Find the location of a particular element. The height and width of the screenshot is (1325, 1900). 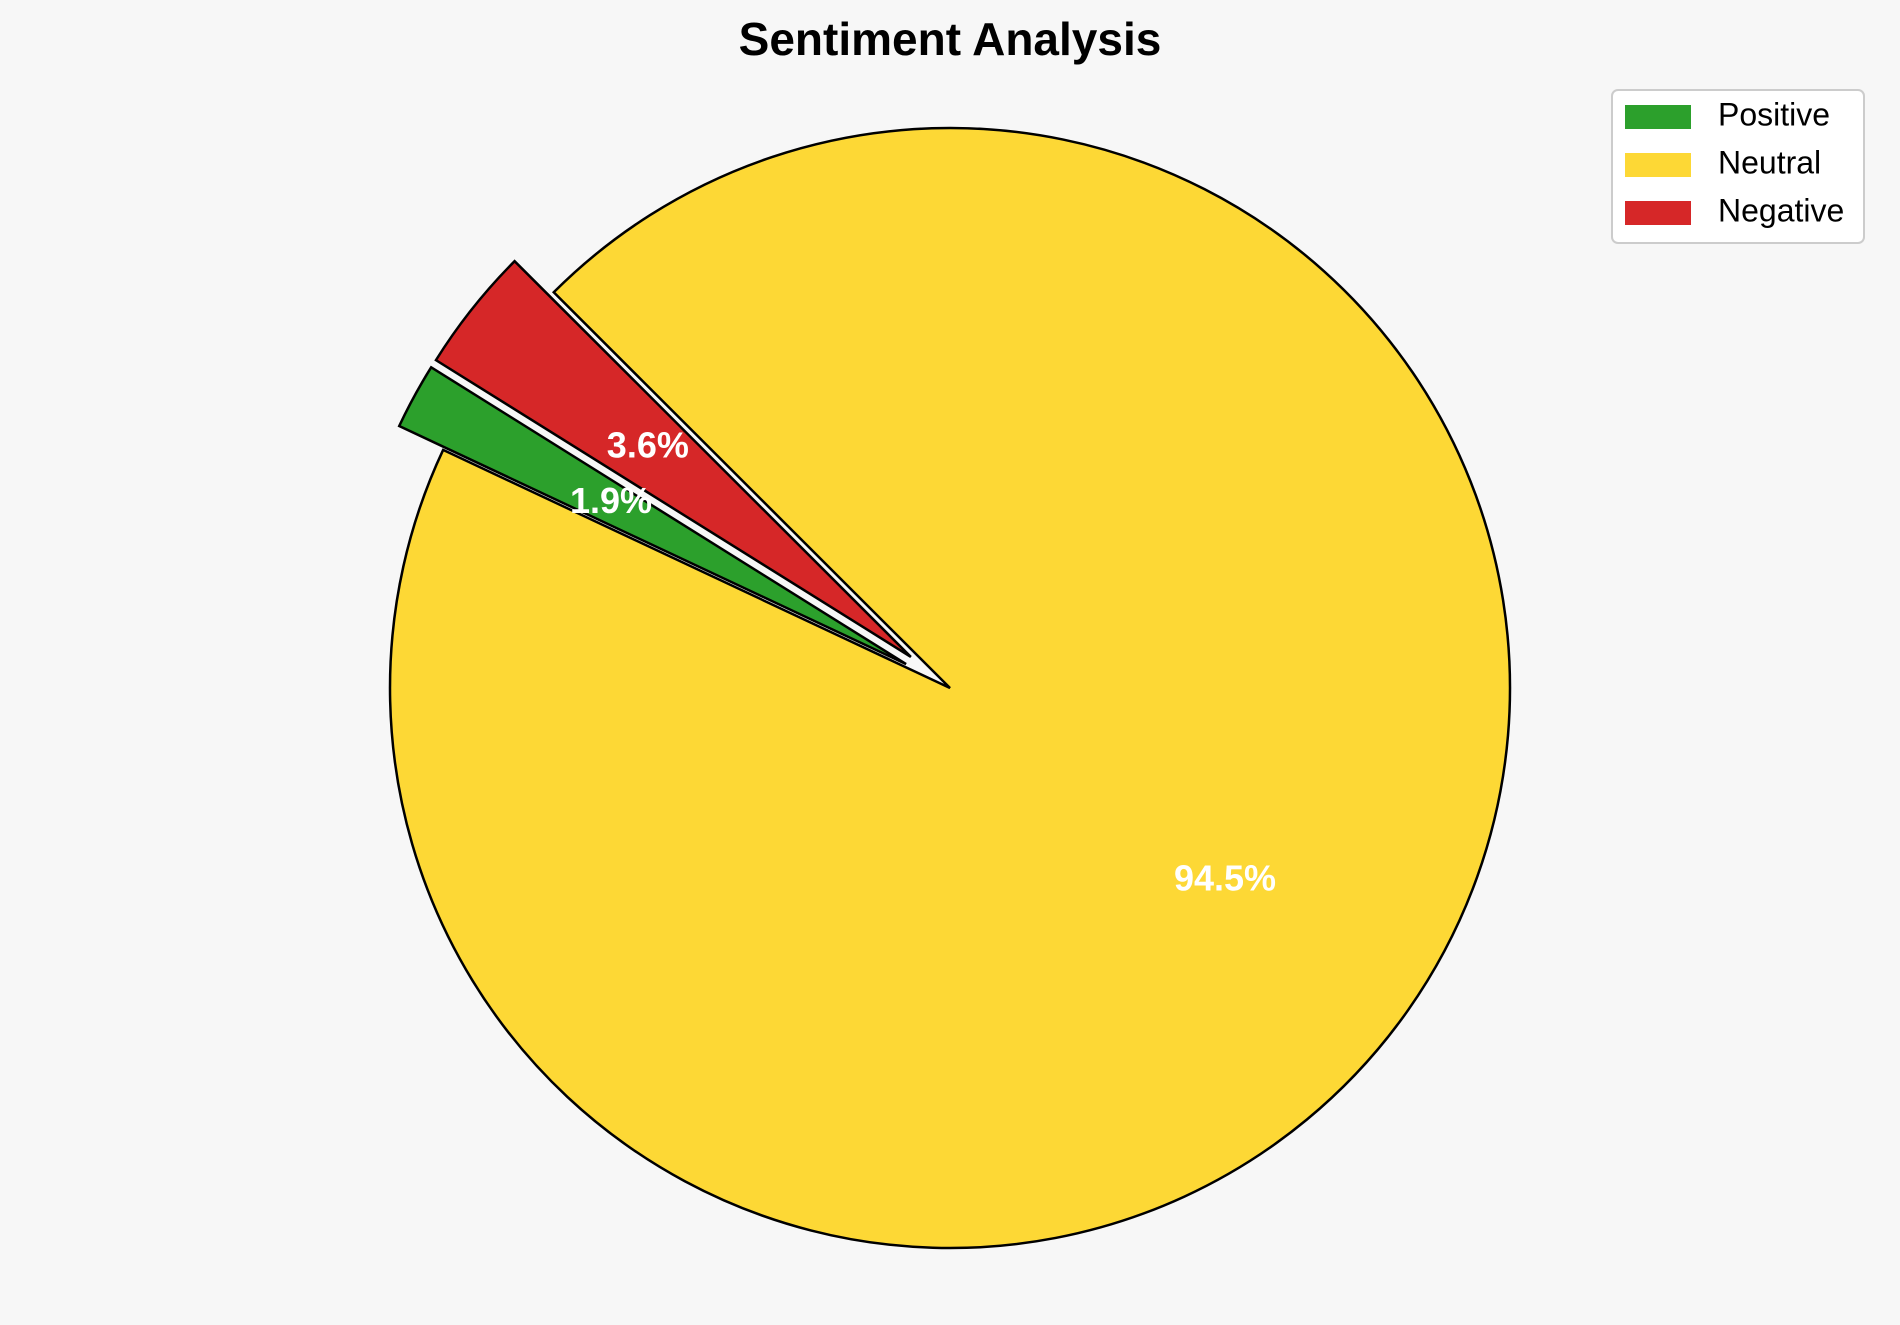

legend-swatch-neutral is located at coordinates (1658, 165).